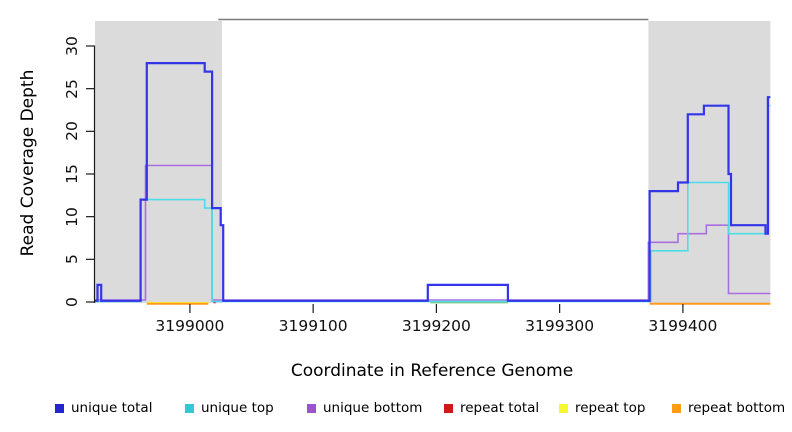 The height and width of the screenshot is (432, 792). Describe the element at coordinates (500, 408) in the screenshot. I see `legend-label: repeat total` at that location.